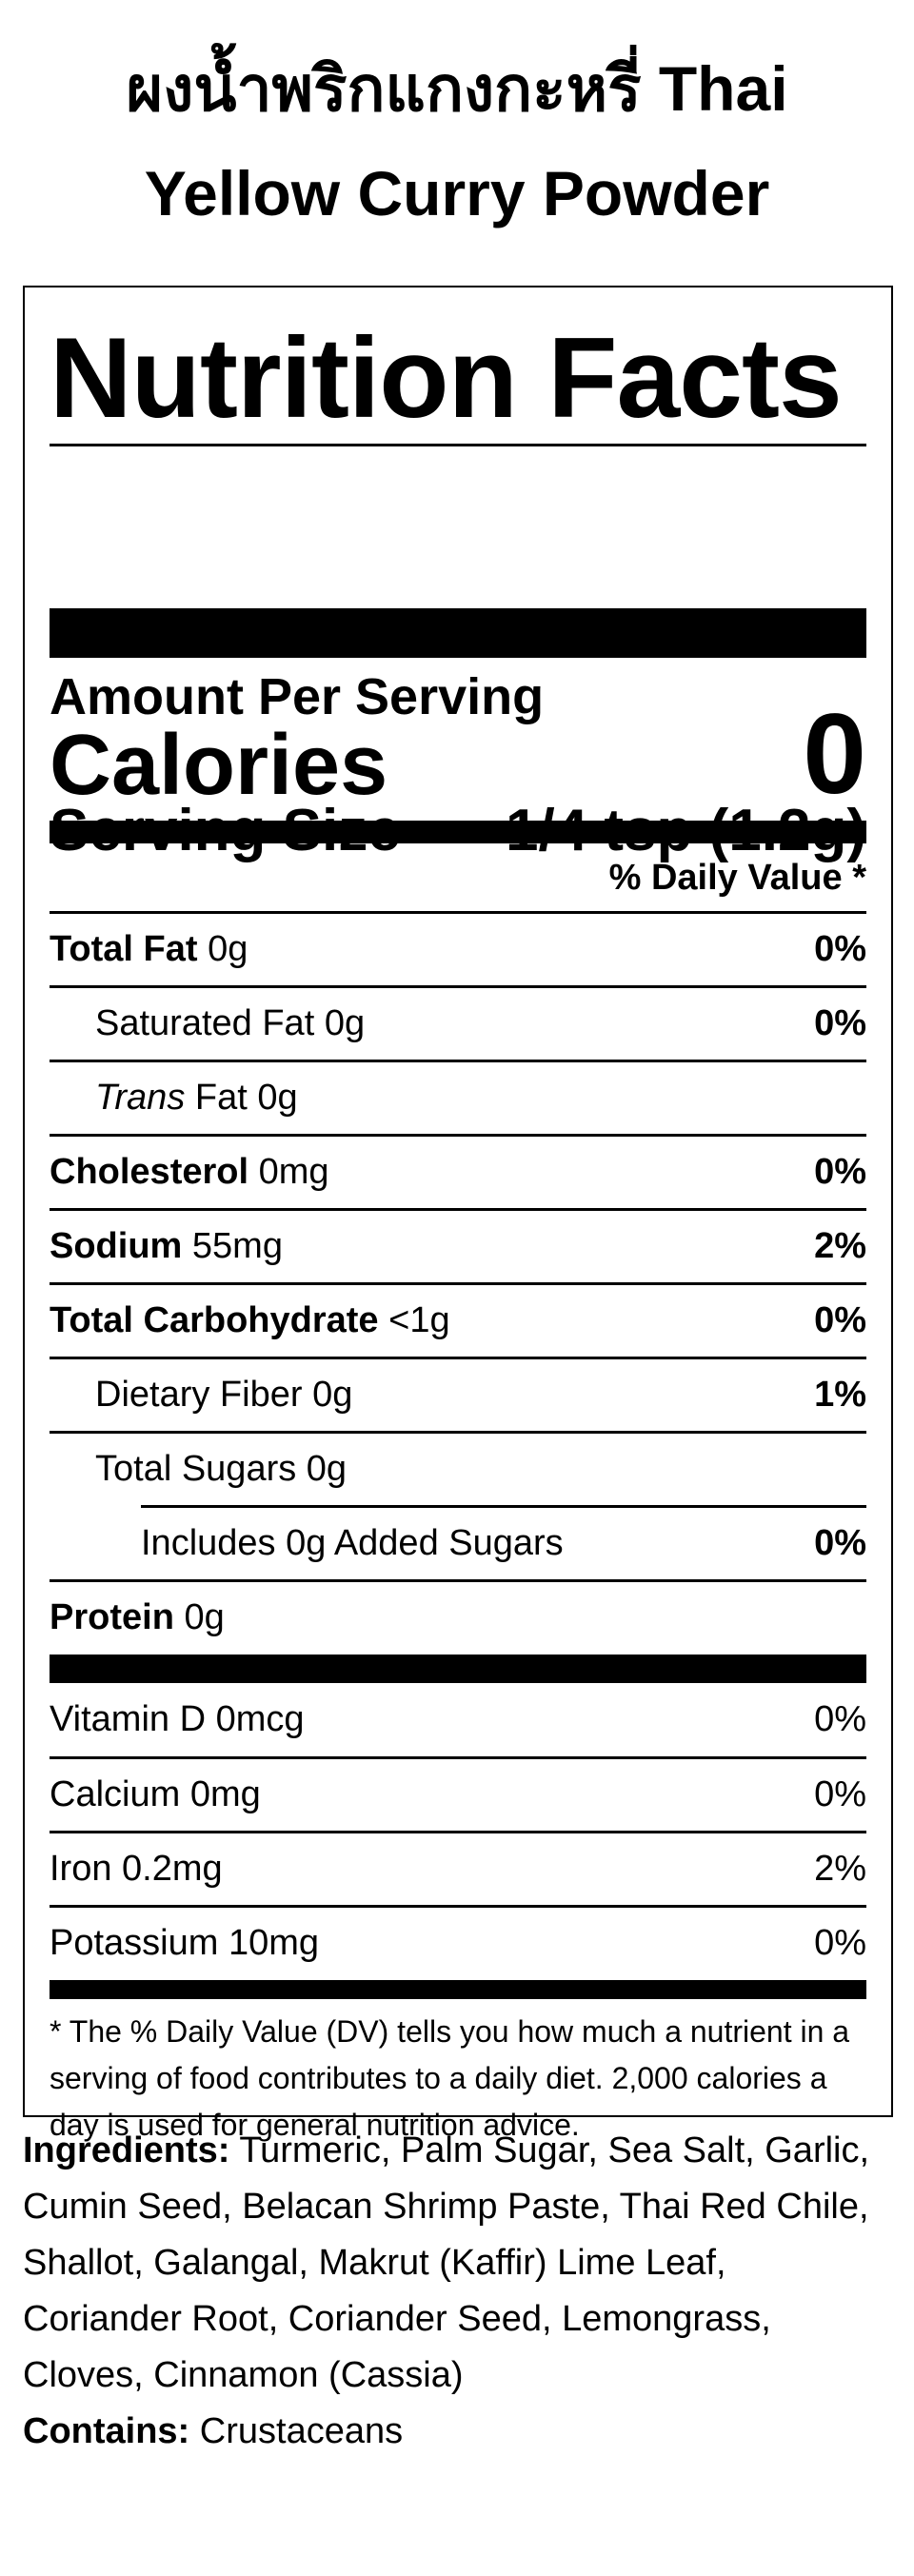 Image resolution: width=914 pixels, height=2576 pixels. I want to click on nutrient-row-cholesterol: Cholesterol 0mg 0%, so click(458, 1172).